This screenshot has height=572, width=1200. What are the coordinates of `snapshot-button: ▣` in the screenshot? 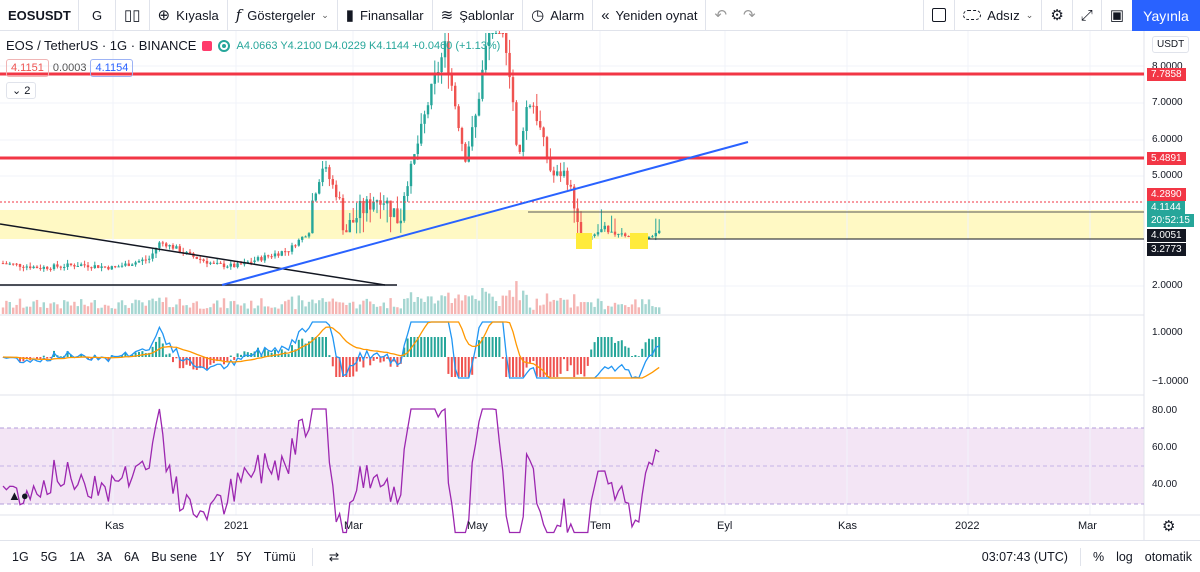 It's located at (1117, 15).